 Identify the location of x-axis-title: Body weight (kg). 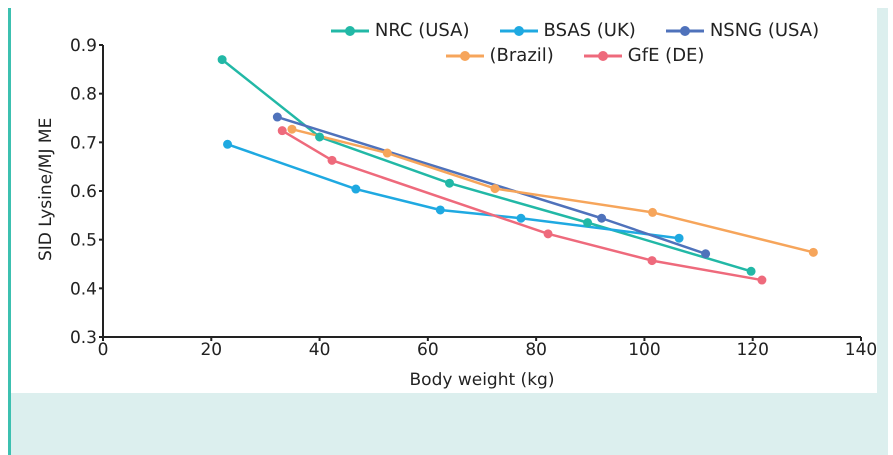
(482, 380).